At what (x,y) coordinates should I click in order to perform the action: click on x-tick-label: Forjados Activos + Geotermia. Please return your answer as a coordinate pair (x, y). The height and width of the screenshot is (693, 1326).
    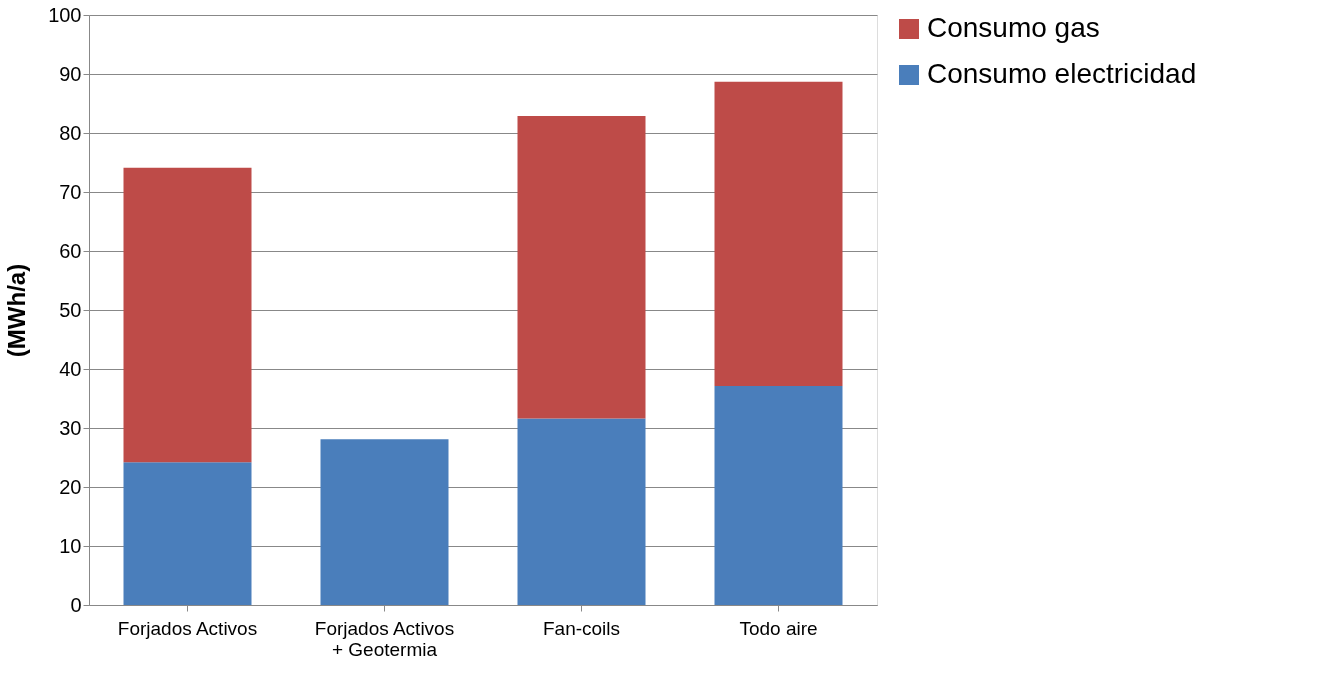
    Looking at the image, I should click on (384, 638).